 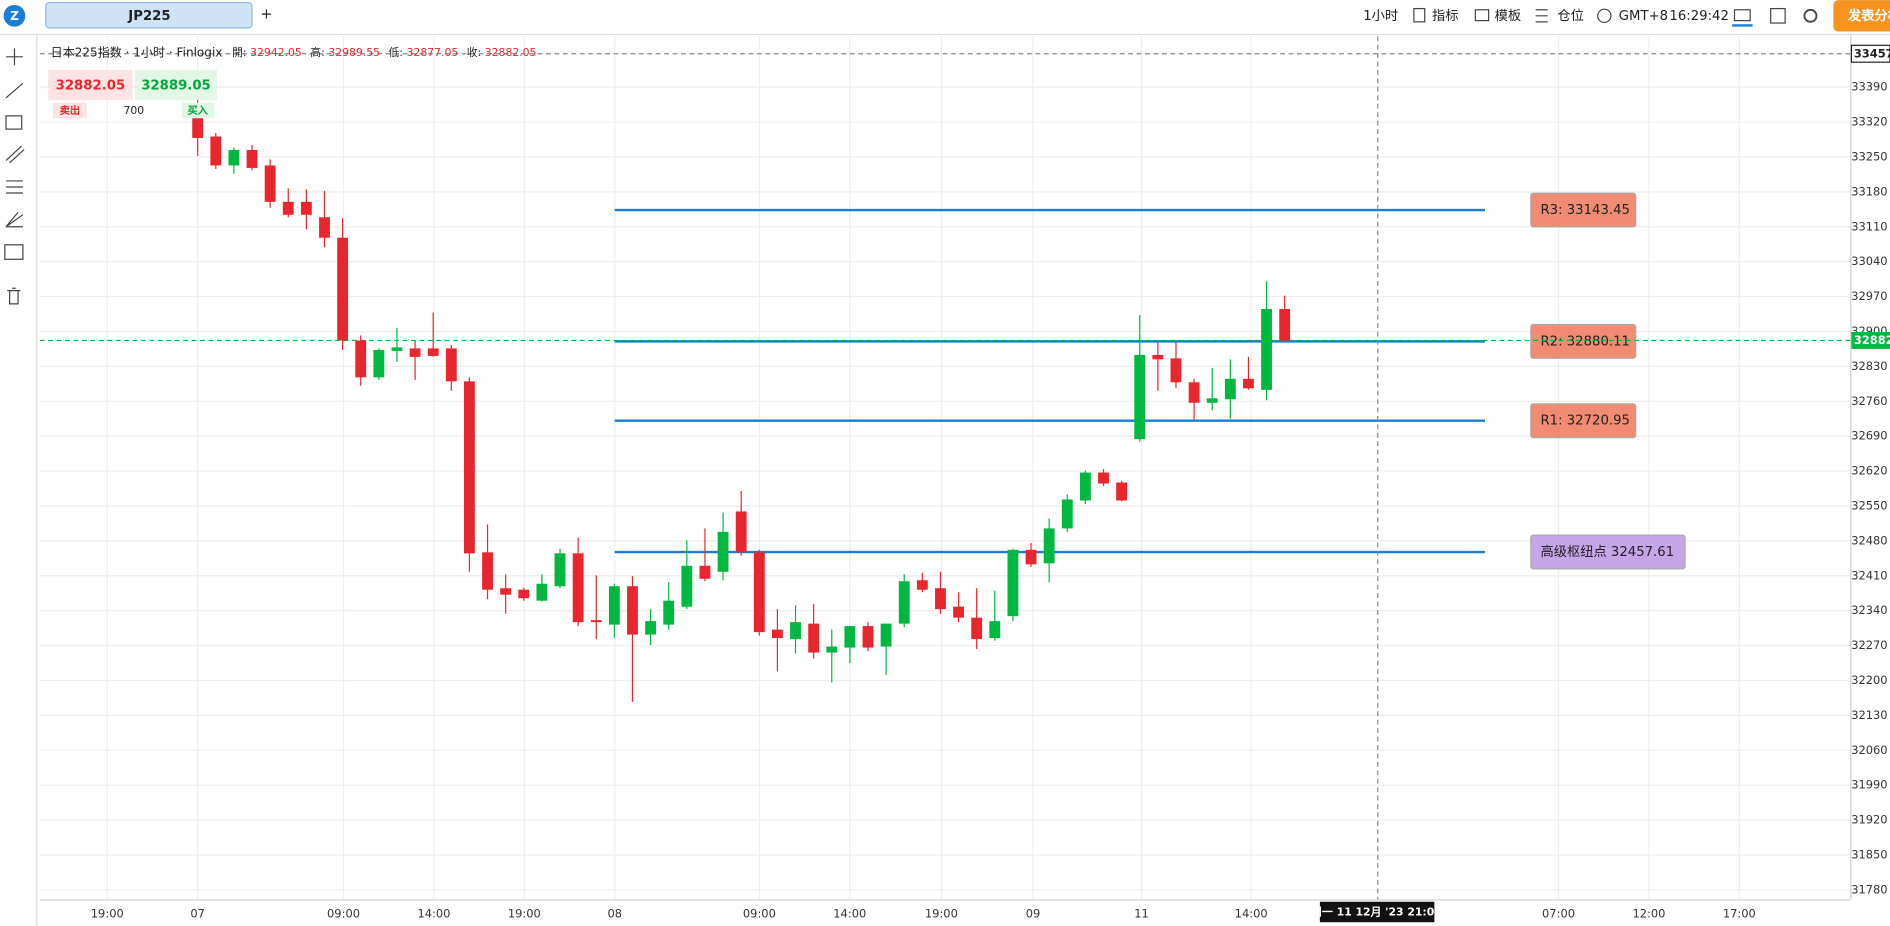 What do you see at coordinates (1869, 471) in the screenshot?
I see `y-tick-label: 32620` at bounding box center [1869, 471].